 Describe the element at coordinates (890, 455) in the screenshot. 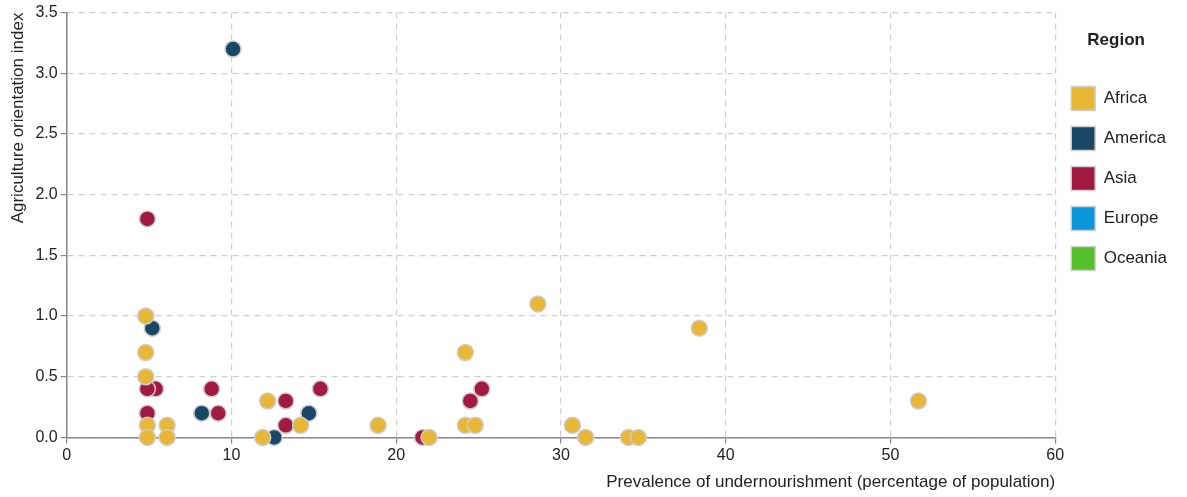

I see `x-tick-label: 50` at that location.